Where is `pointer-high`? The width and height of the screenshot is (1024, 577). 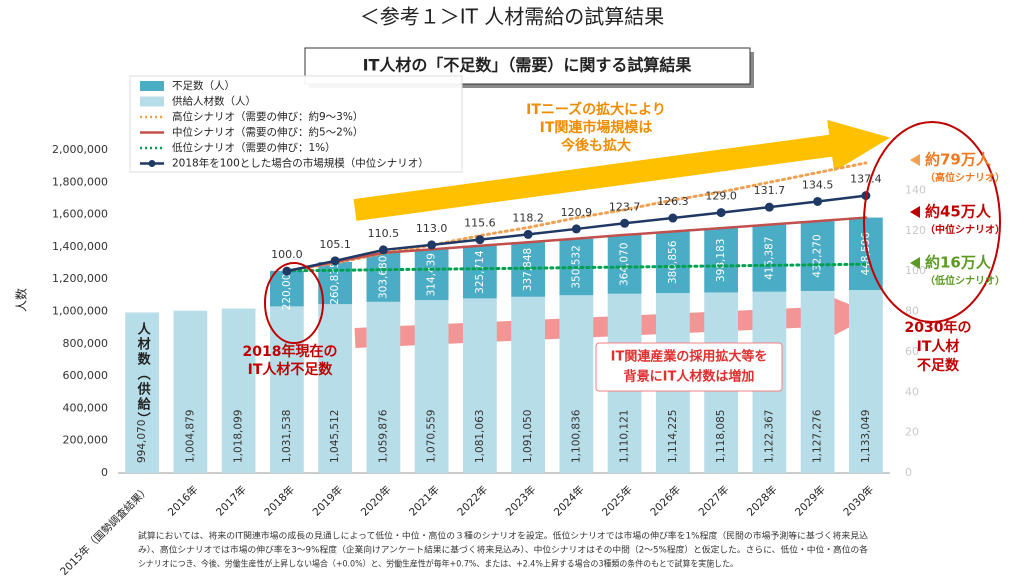 pointer-high is located at coordinates (915, 160).